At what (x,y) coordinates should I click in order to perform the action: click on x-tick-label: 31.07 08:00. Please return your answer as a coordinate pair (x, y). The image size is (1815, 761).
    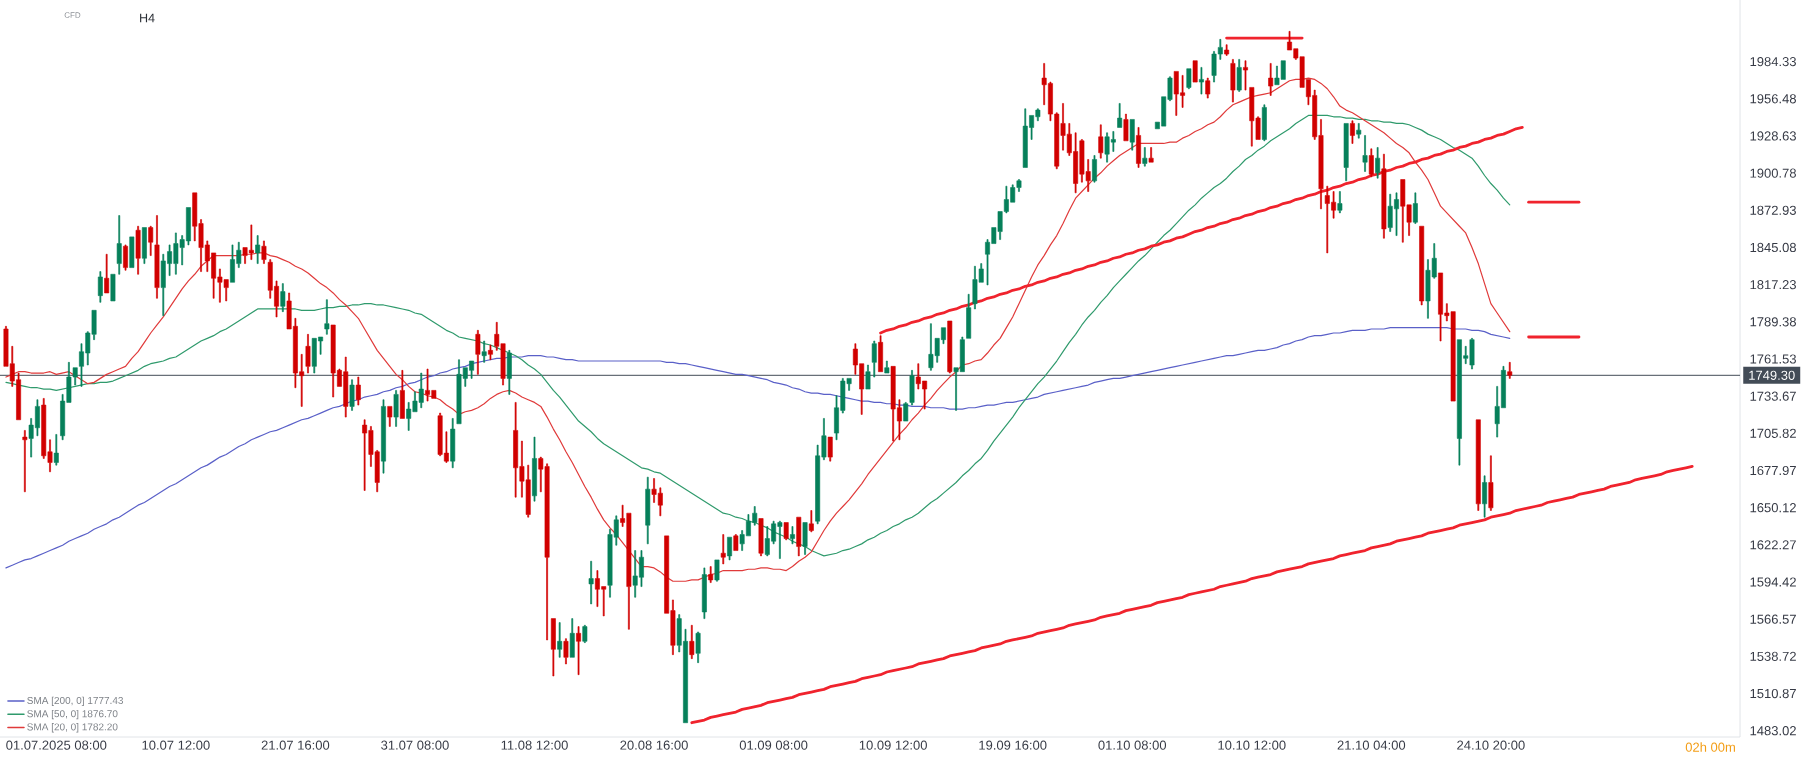
    Looking at the image, I should click on (415, 745).